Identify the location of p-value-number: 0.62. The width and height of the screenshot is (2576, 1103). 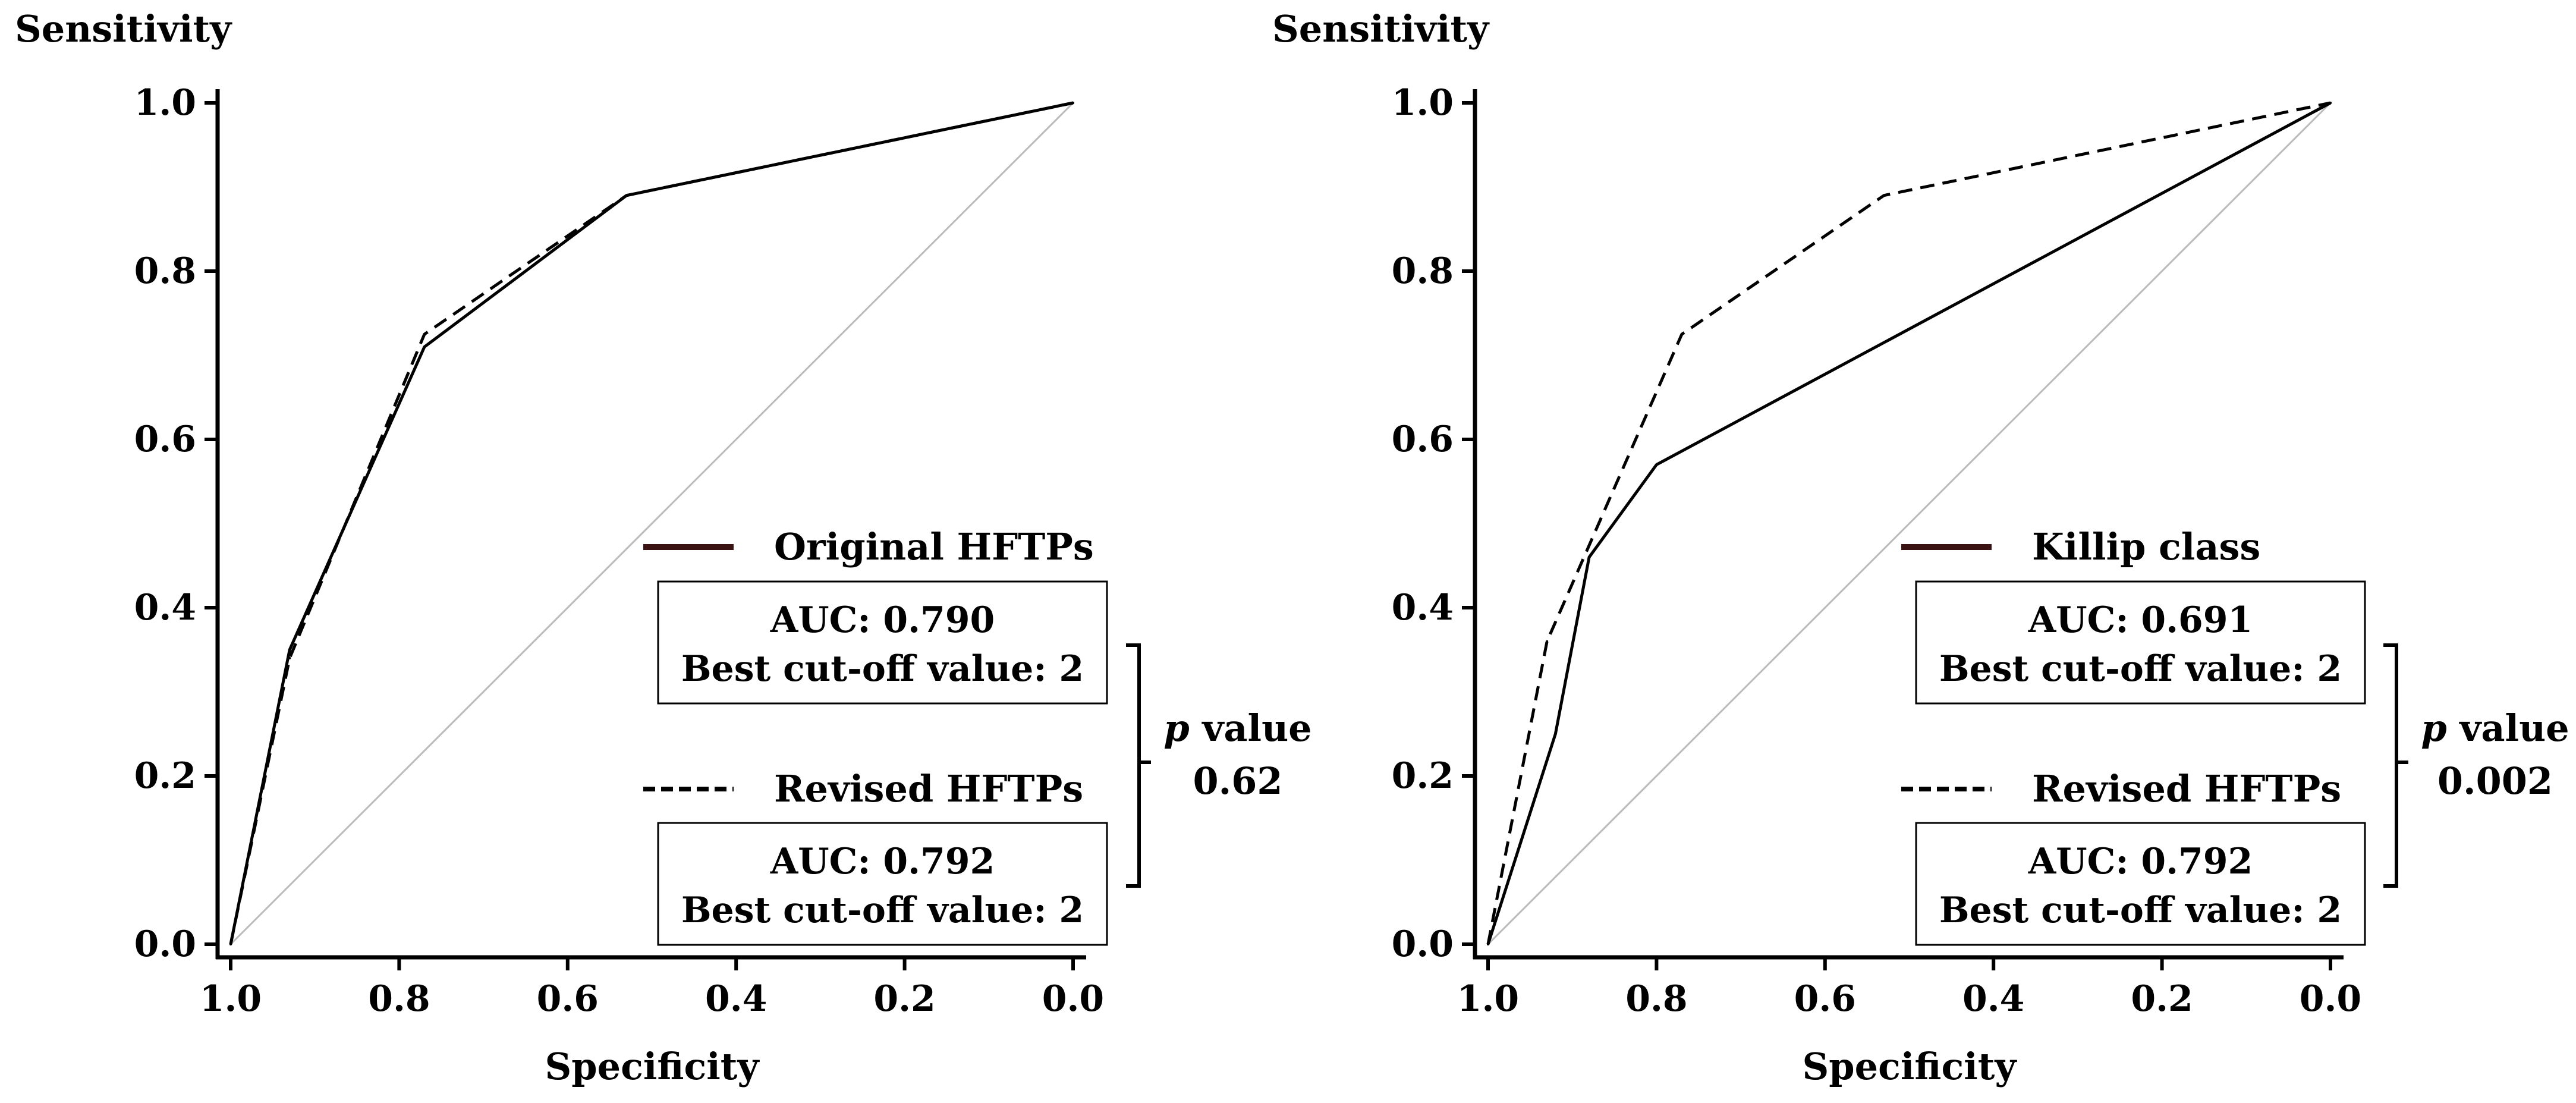
(1237, 781).